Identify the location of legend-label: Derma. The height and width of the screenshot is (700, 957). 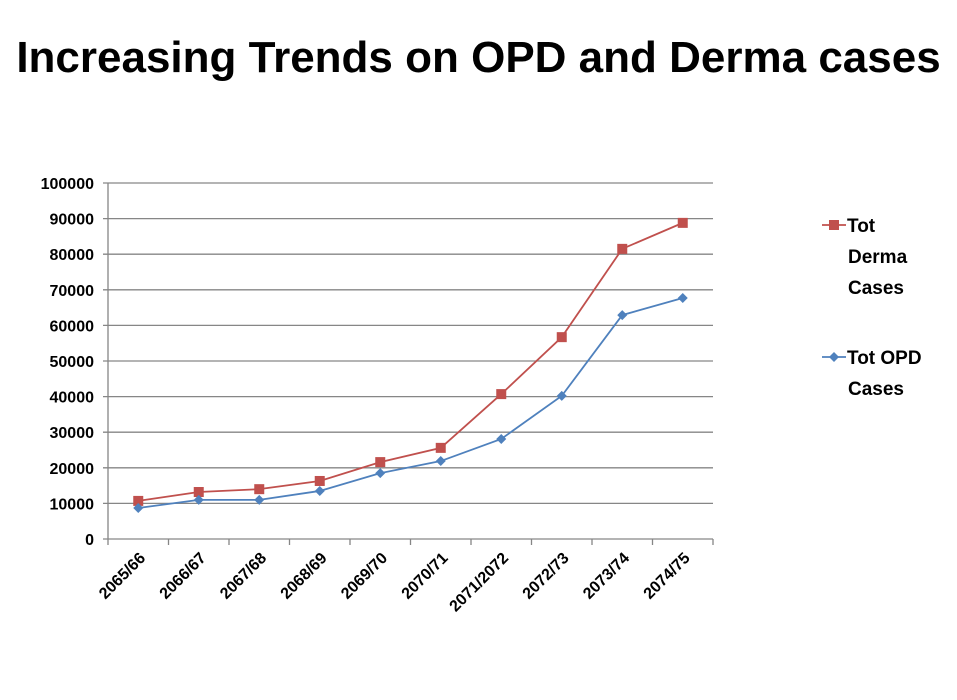
(878, 257).